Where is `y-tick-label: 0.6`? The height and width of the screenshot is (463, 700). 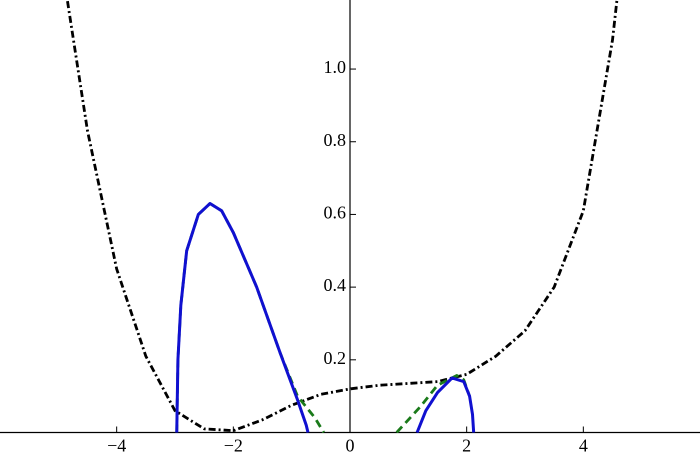
y-tick-label: 0.6 is located at coordinates (335, 213).